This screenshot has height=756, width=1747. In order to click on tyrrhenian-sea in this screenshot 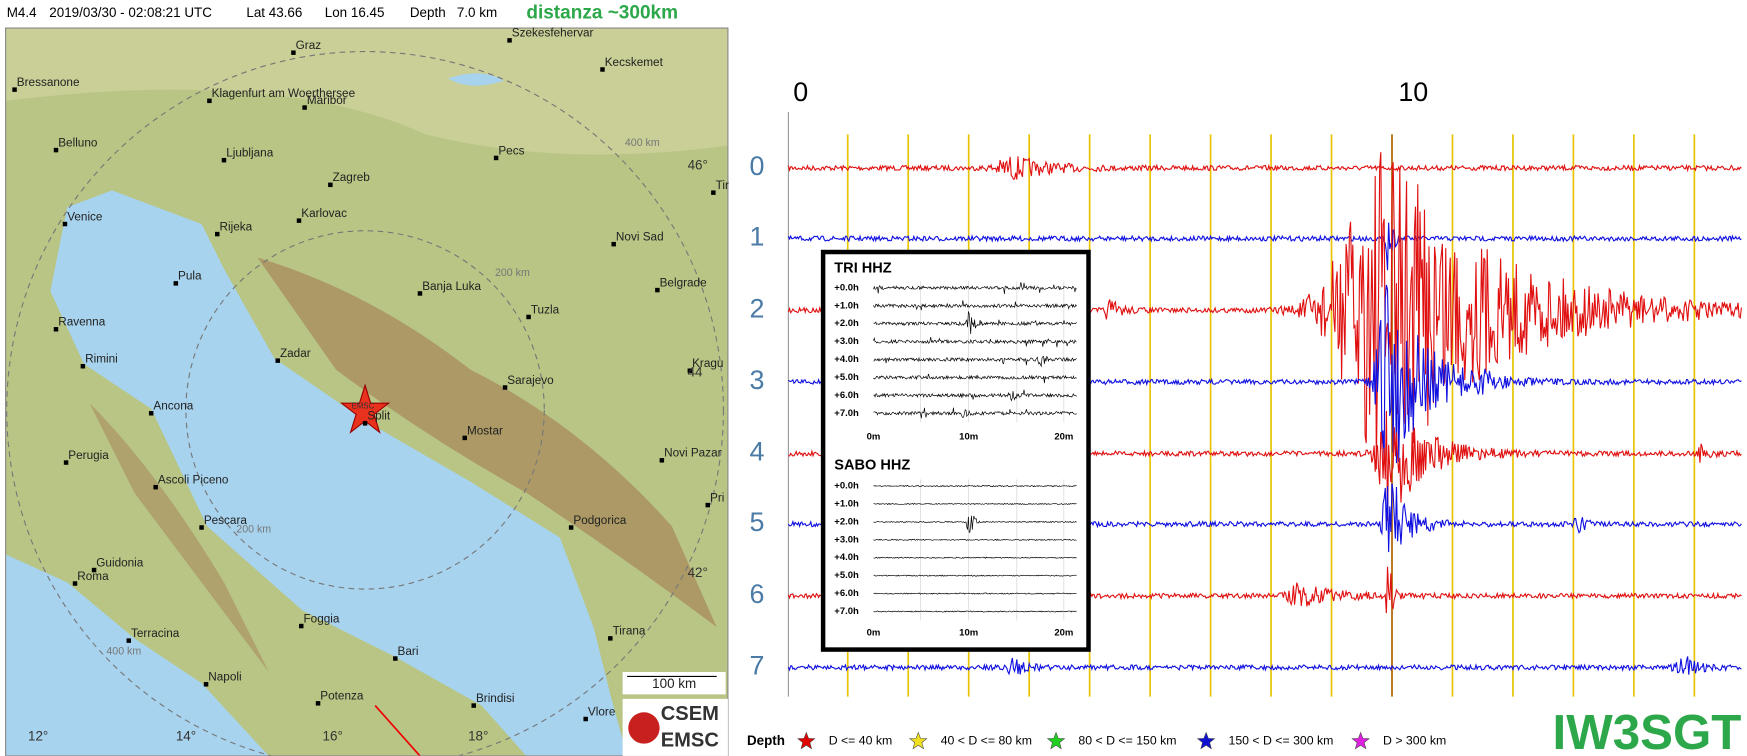, I will do `click(137, 655)`.